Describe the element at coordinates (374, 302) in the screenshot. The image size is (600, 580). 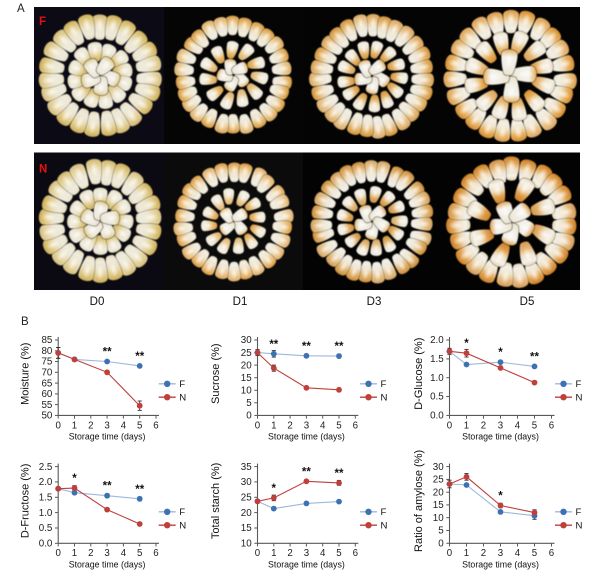
I see `svg-text: D3` at that location.